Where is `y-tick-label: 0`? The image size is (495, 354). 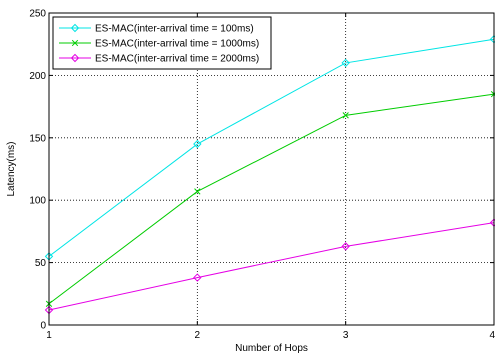 y-tick-label: 0 is located at coordinates (43, 326).